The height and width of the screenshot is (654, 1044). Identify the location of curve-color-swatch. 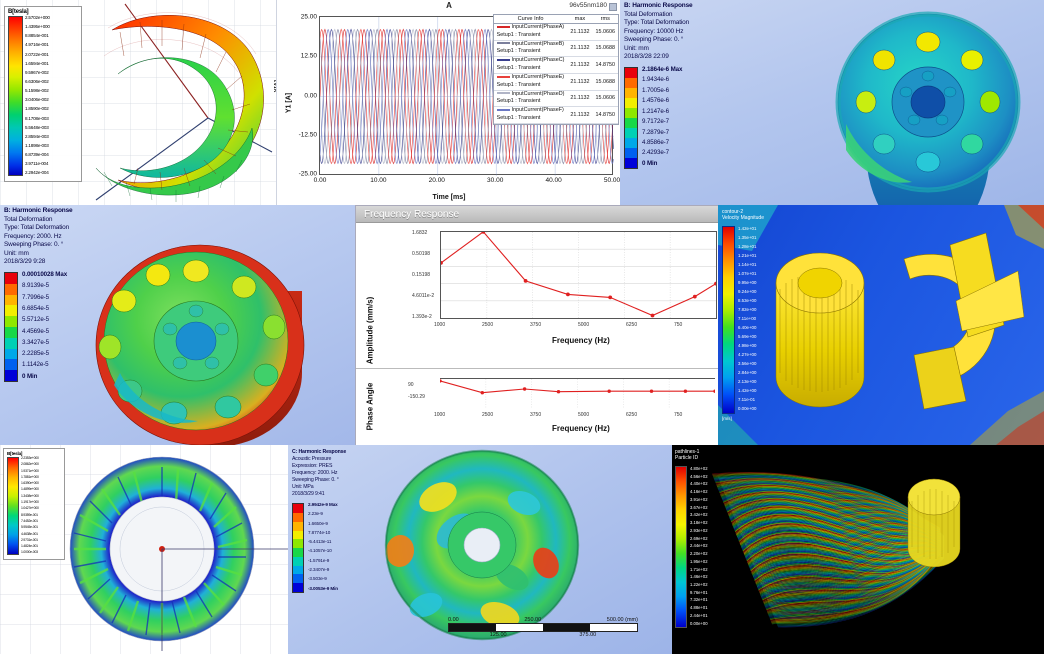
(503, 26).